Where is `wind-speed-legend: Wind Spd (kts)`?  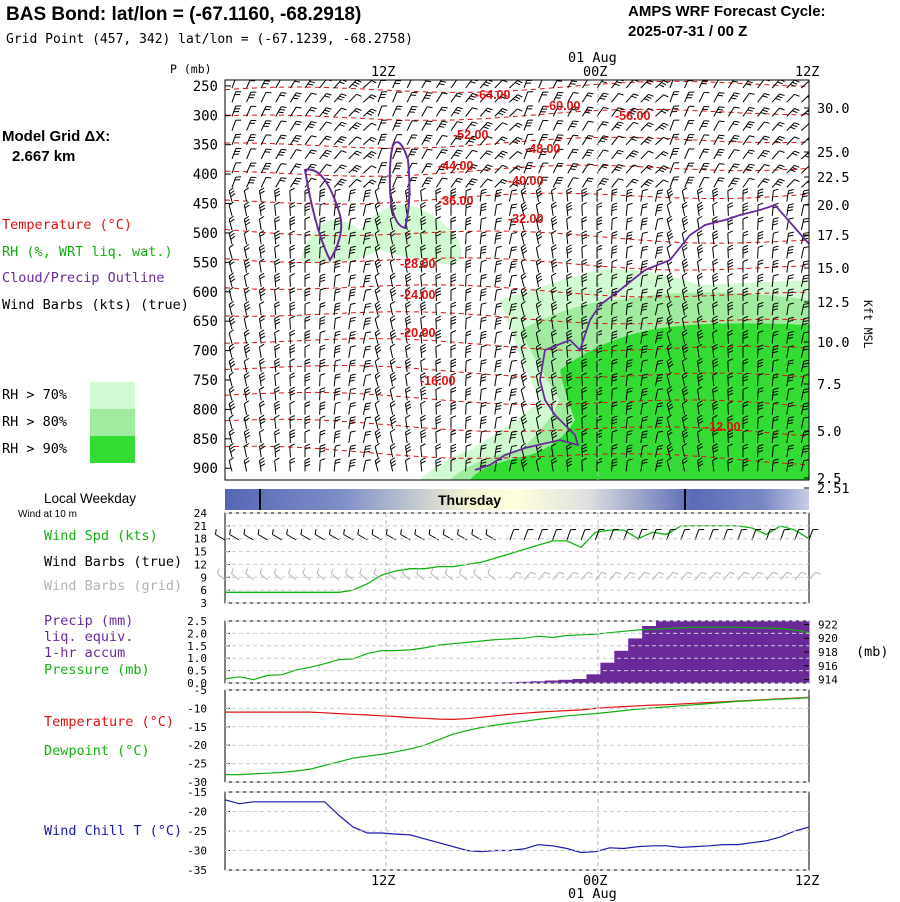
wind-speed-legend: Wind Spd (kts) is located at coordinates (101, 536).